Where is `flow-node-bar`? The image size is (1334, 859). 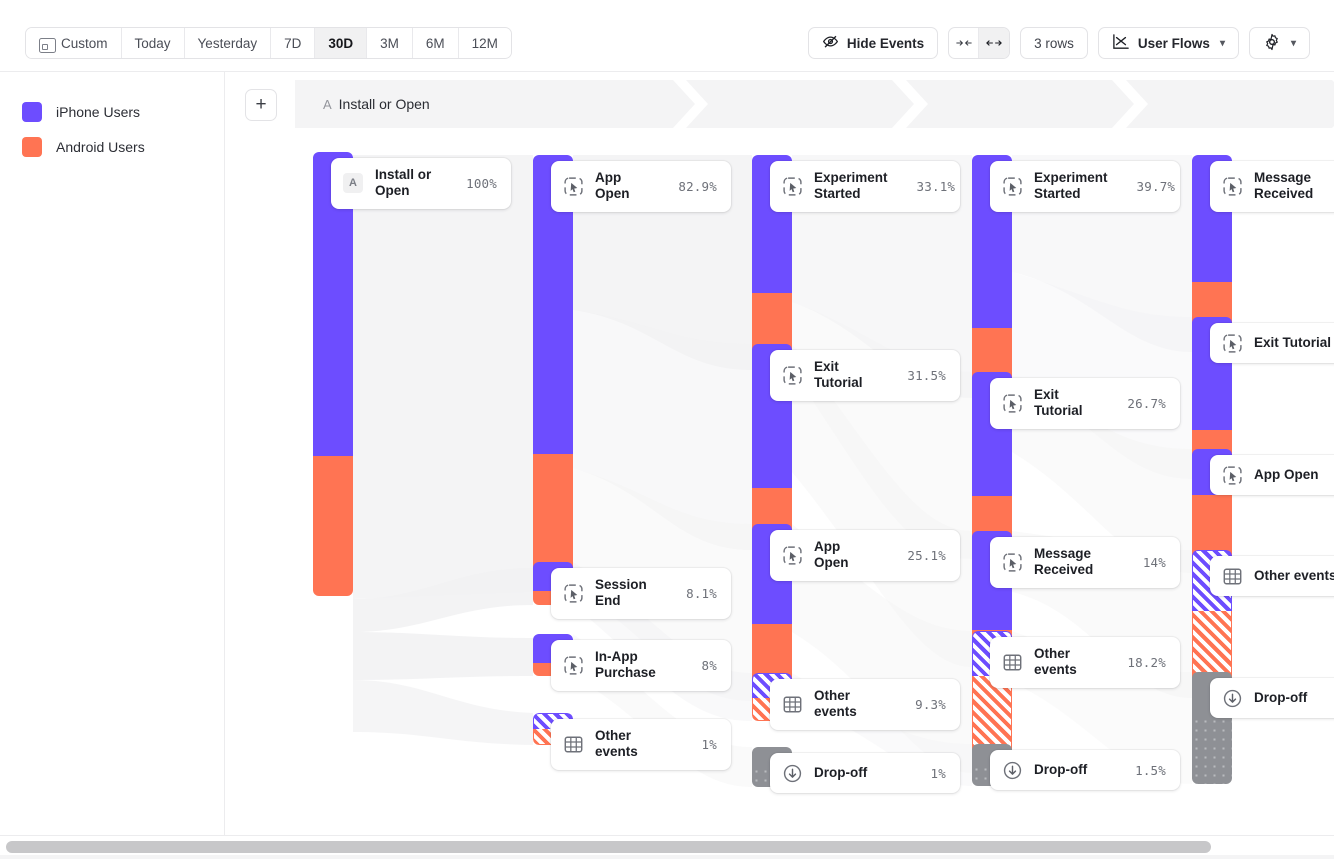
flow-node-bar is located at coordinates (553, 373).